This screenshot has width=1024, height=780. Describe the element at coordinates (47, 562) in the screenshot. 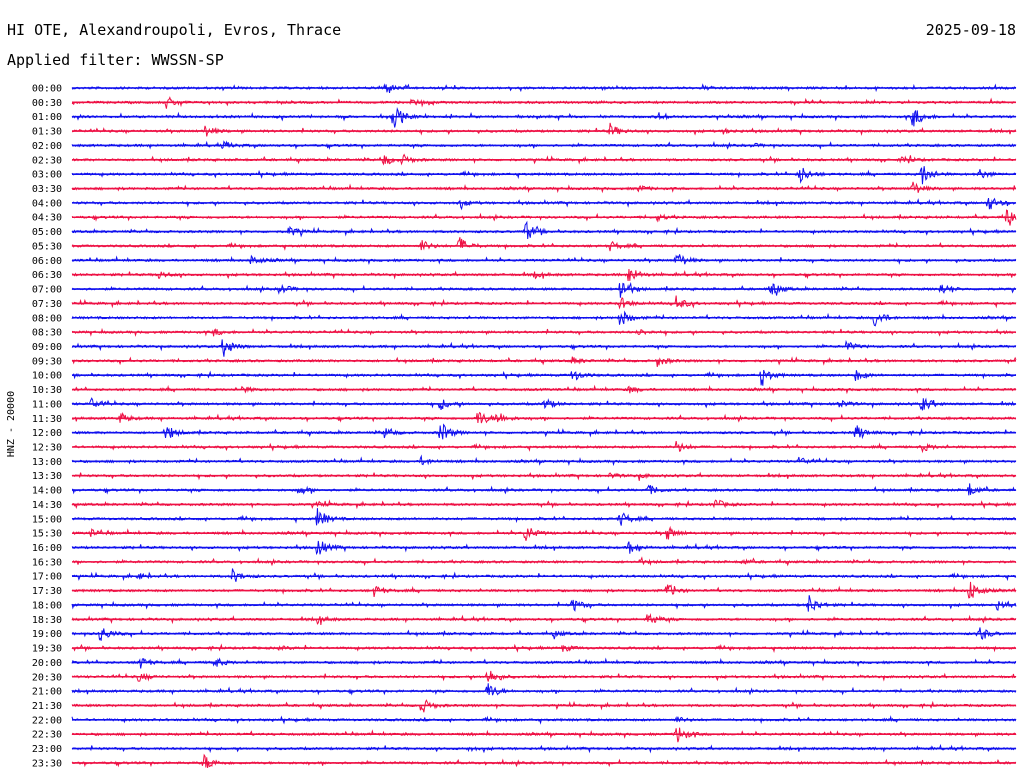

I see `time-tick-label: 16:30` at that location.